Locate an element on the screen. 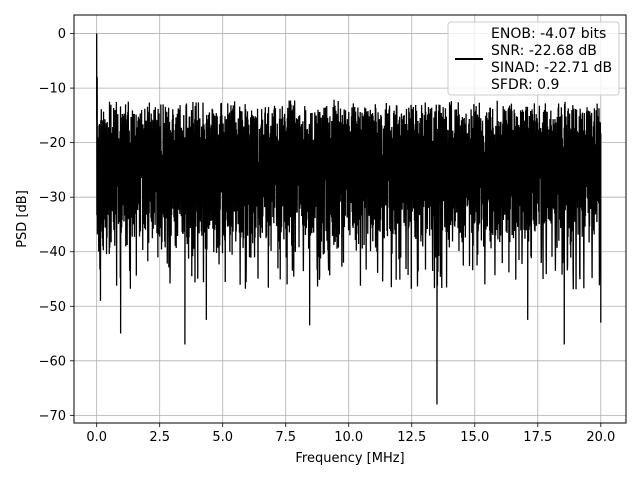  x-axis-label: Frequency [MHz] is located at coordinates (349, 458).